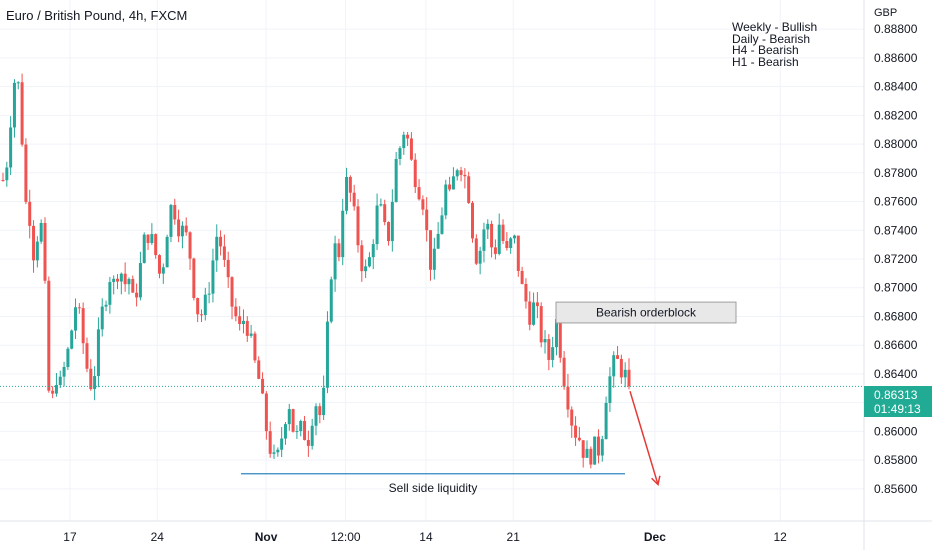  I want to click on y-tick-label: 0.86400, so click(896, 374).